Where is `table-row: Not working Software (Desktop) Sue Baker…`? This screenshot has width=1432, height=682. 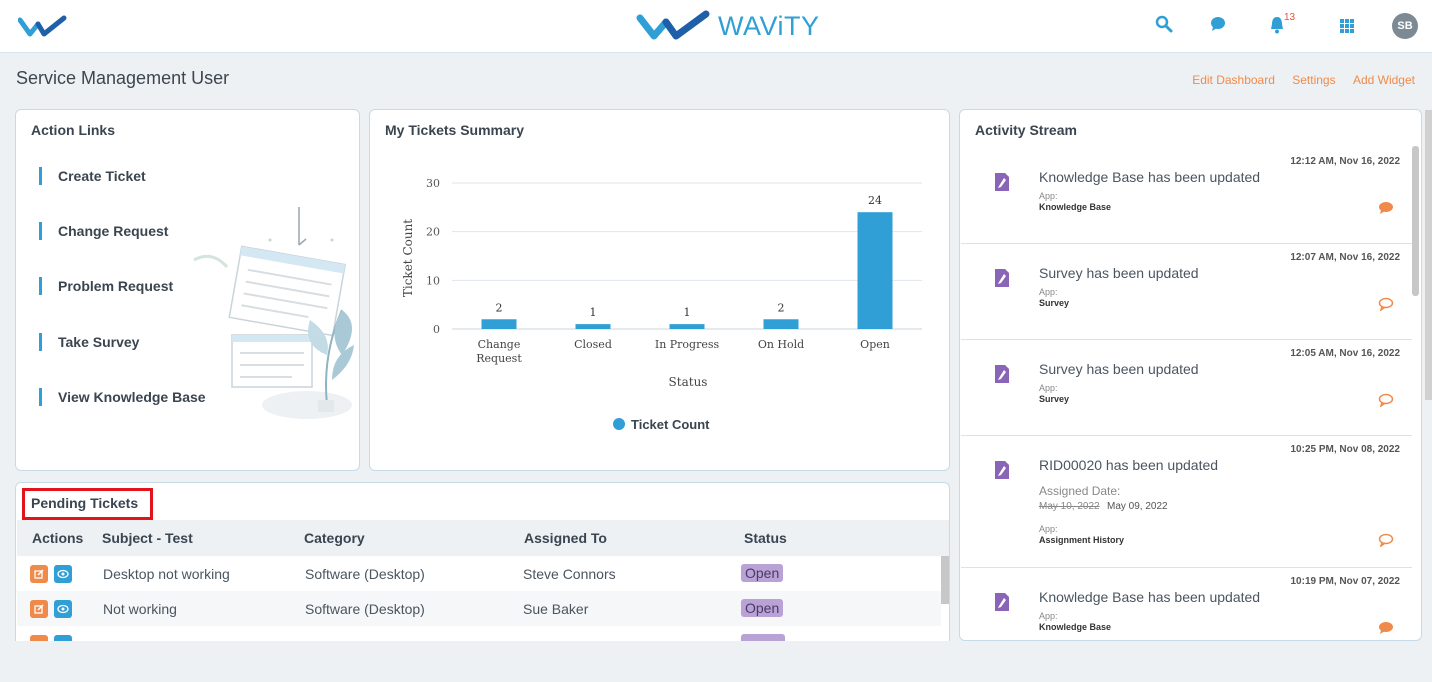 table-row: Not working Software (Desktop) Sue Baker… is located at coordinates (479, 608).